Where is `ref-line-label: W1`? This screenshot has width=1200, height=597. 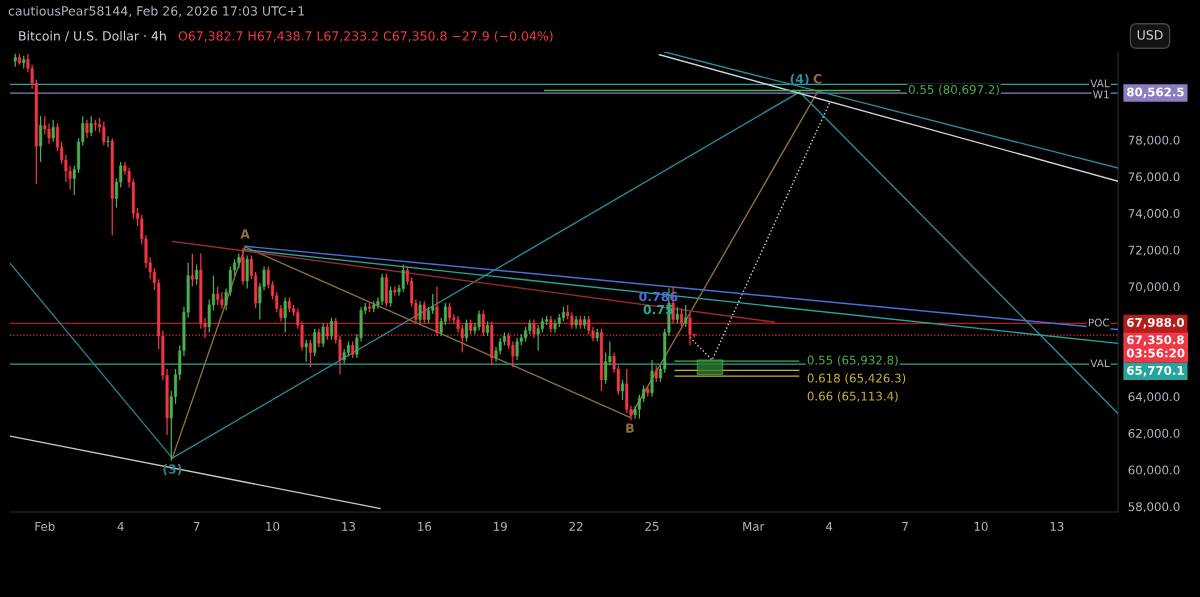 ref-line-label: W1 is located at coordinates (1101, 94).